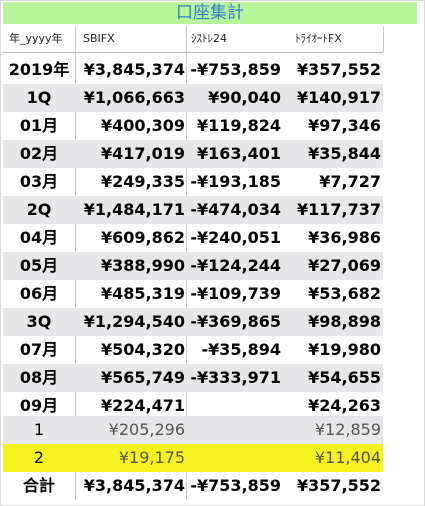  I want to click on cell-systre24: -¥124,244, so click(235, 265).